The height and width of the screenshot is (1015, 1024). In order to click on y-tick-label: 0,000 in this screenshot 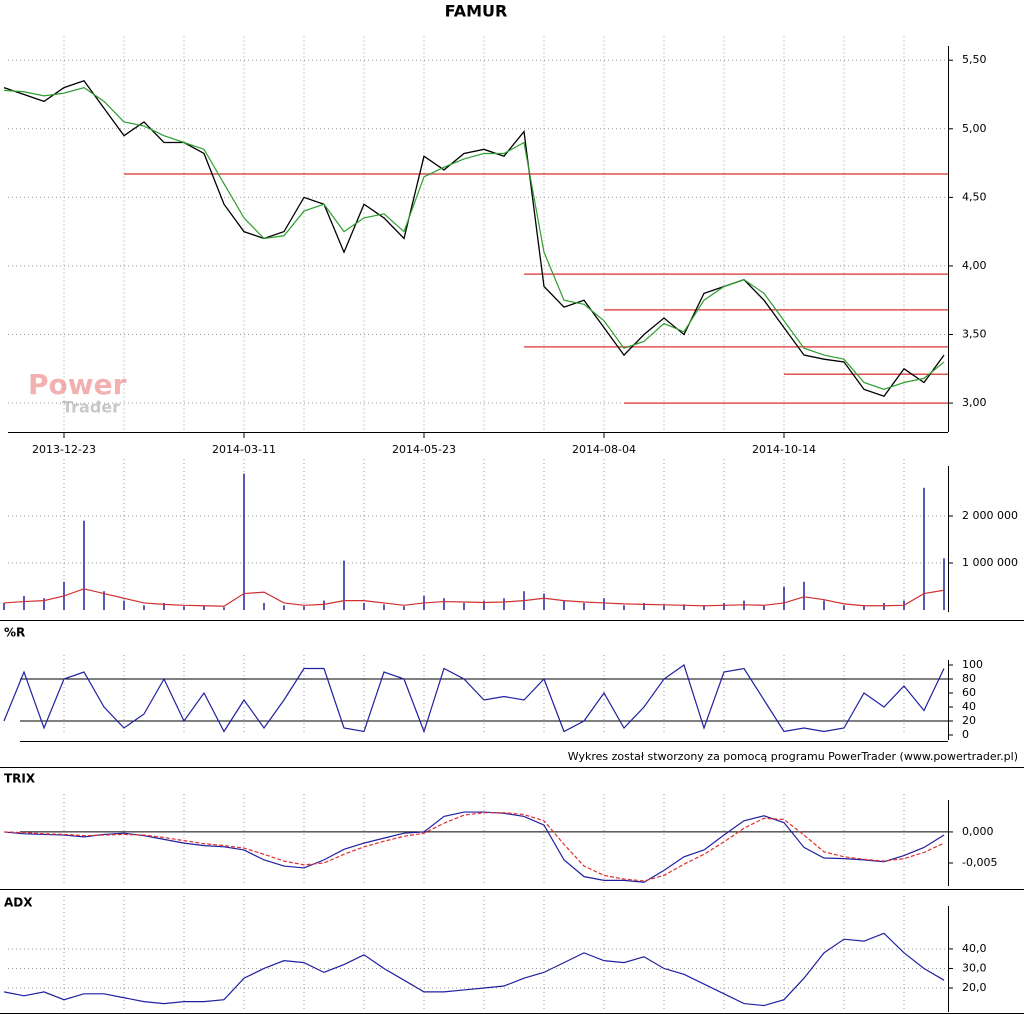, I will do `click(978, 831)`.